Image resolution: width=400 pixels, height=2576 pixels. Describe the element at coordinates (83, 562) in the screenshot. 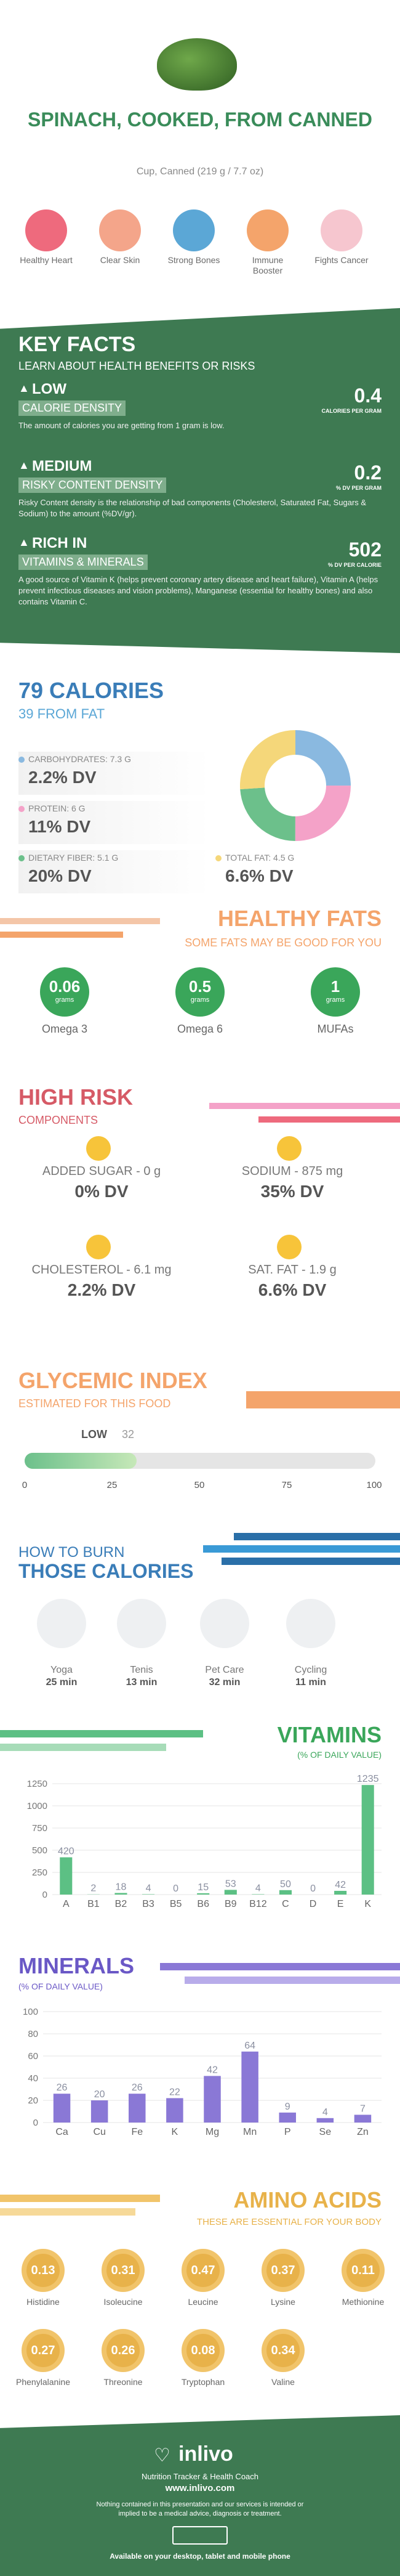

I see `fact-label: VITAMINS & MINERALS` at that location.